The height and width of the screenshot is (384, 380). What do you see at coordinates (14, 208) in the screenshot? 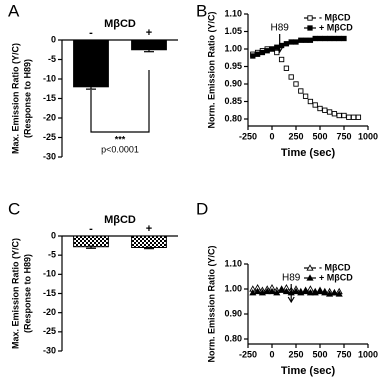
I see `panel-letter: C` at bounding box center [14, 208].